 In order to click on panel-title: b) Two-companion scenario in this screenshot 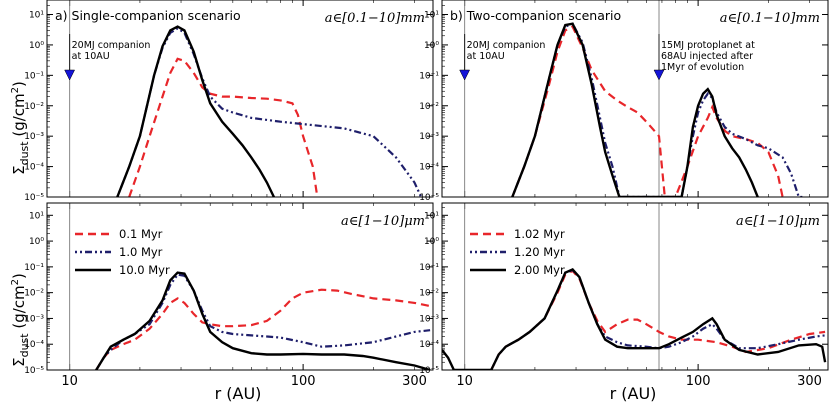, I will do `click(535, 15)`.